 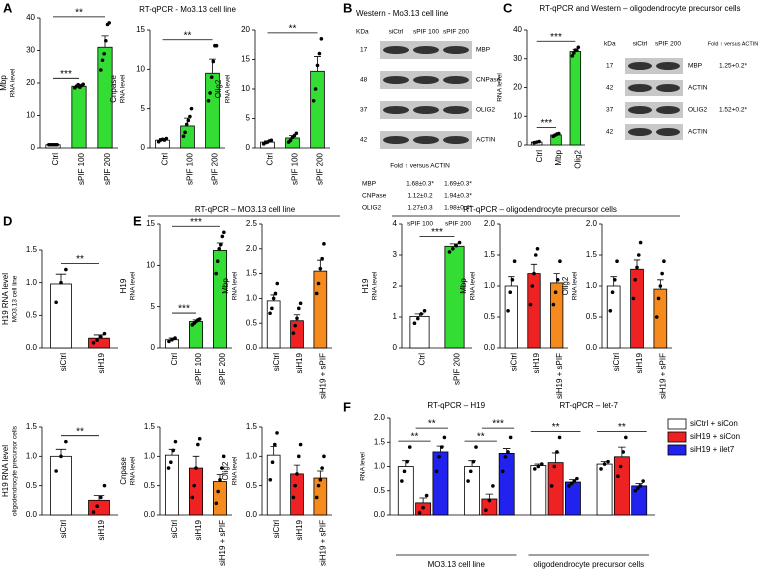 What do you see at coordinates (695, 66) in the screenshot?
I see `blot-row-label: MBP` at bounding box center [695, 66].